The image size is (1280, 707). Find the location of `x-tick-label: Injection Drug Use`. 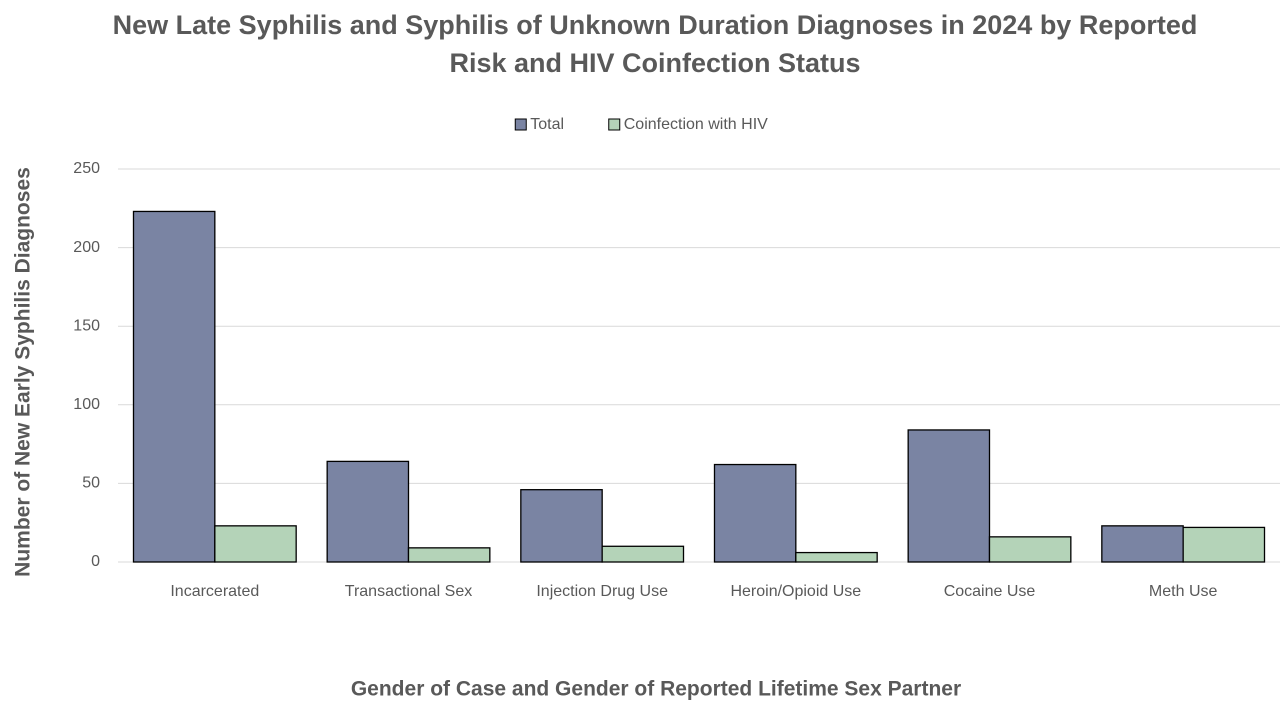

x-tick-label: Injection Drug Use is located at coordinates (602, 591).